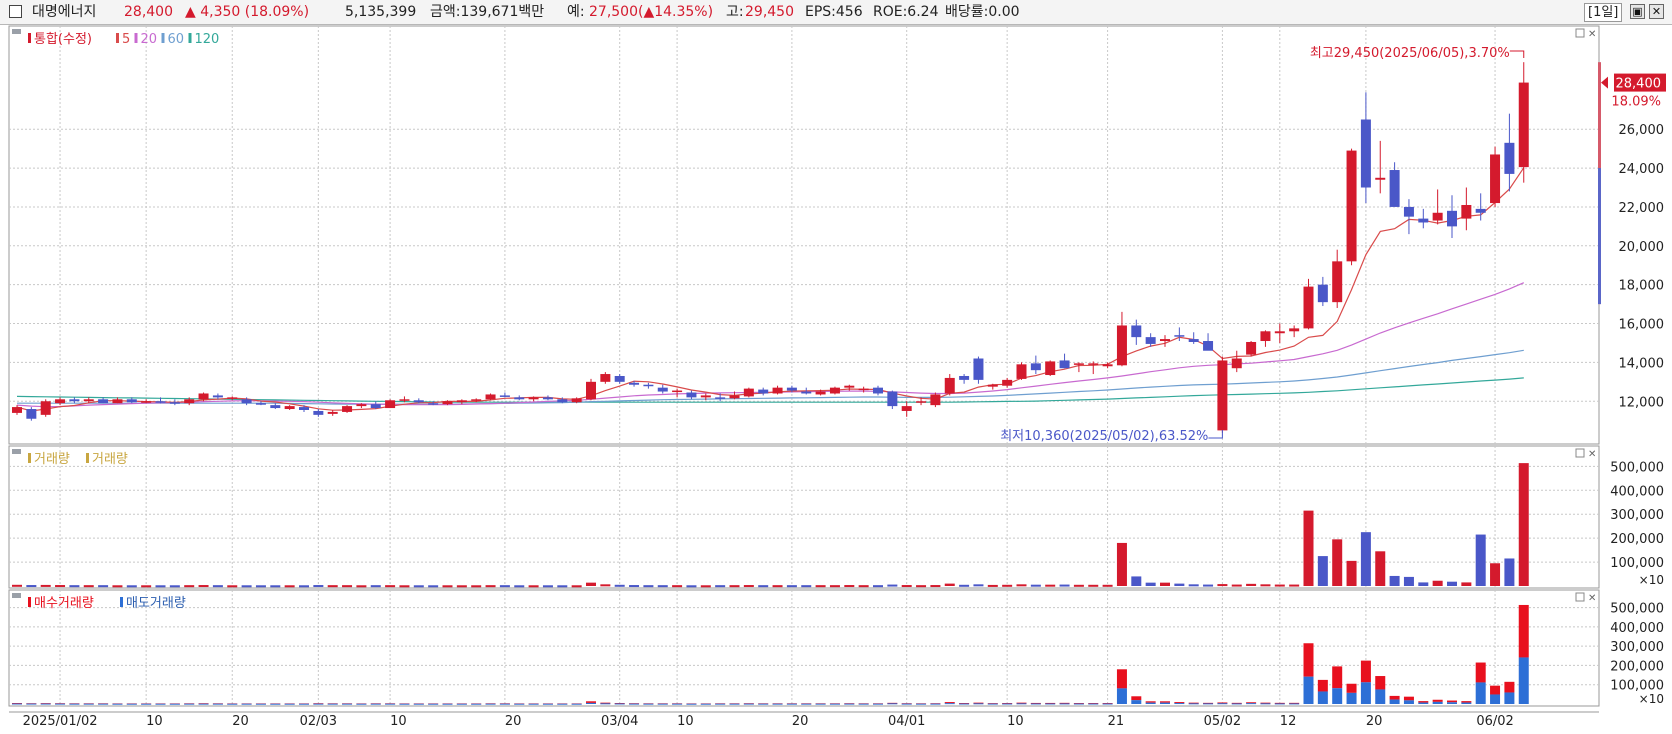 This screenshot has width=1672, height=734. What do you see at coordinates (1603, 12) in the screenshot?
I see `period-selector: [1일]` at bounding box center [1603, 12].